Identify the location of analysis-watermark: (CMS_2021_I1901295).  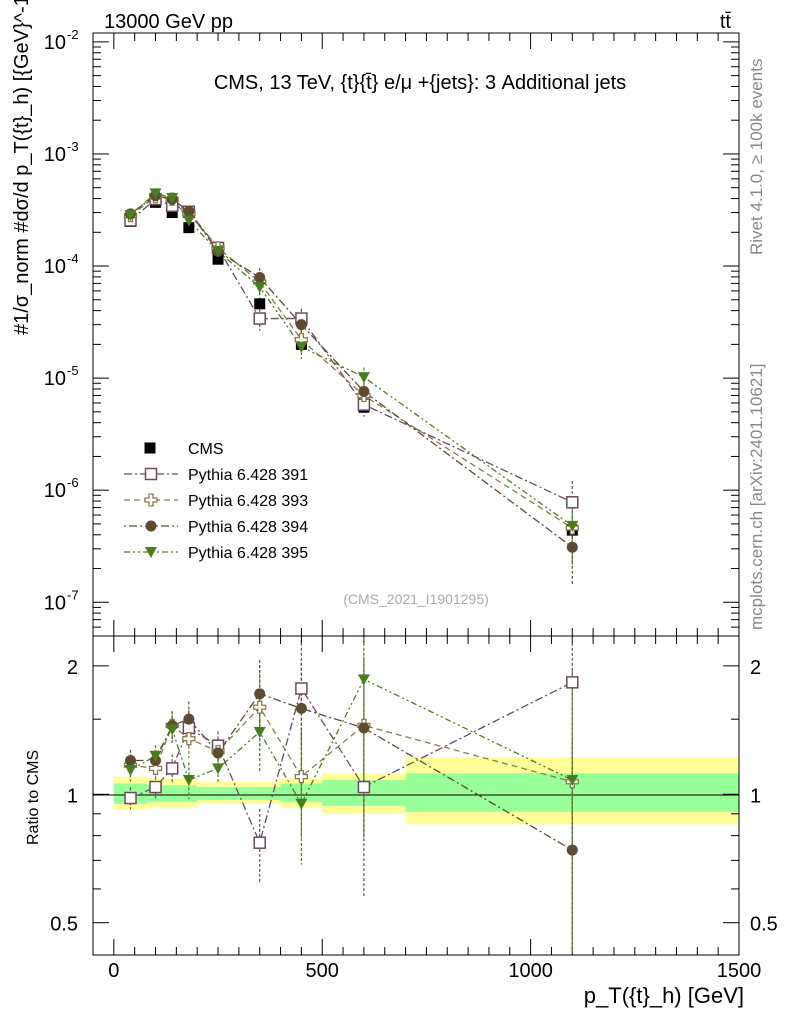
(416, 599).